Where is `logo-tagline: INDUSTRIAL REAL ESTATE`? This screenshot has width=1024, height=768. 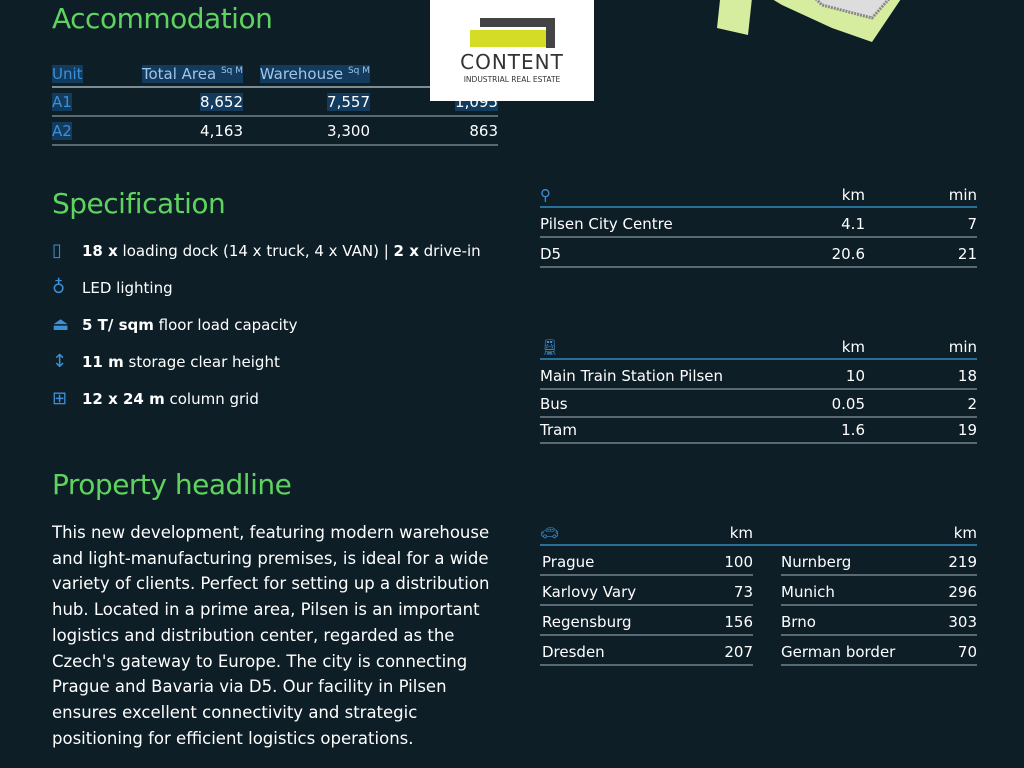
logo-tagline: INDUSTRIAL REAL ESTATE is located at coordinates (512, 79).